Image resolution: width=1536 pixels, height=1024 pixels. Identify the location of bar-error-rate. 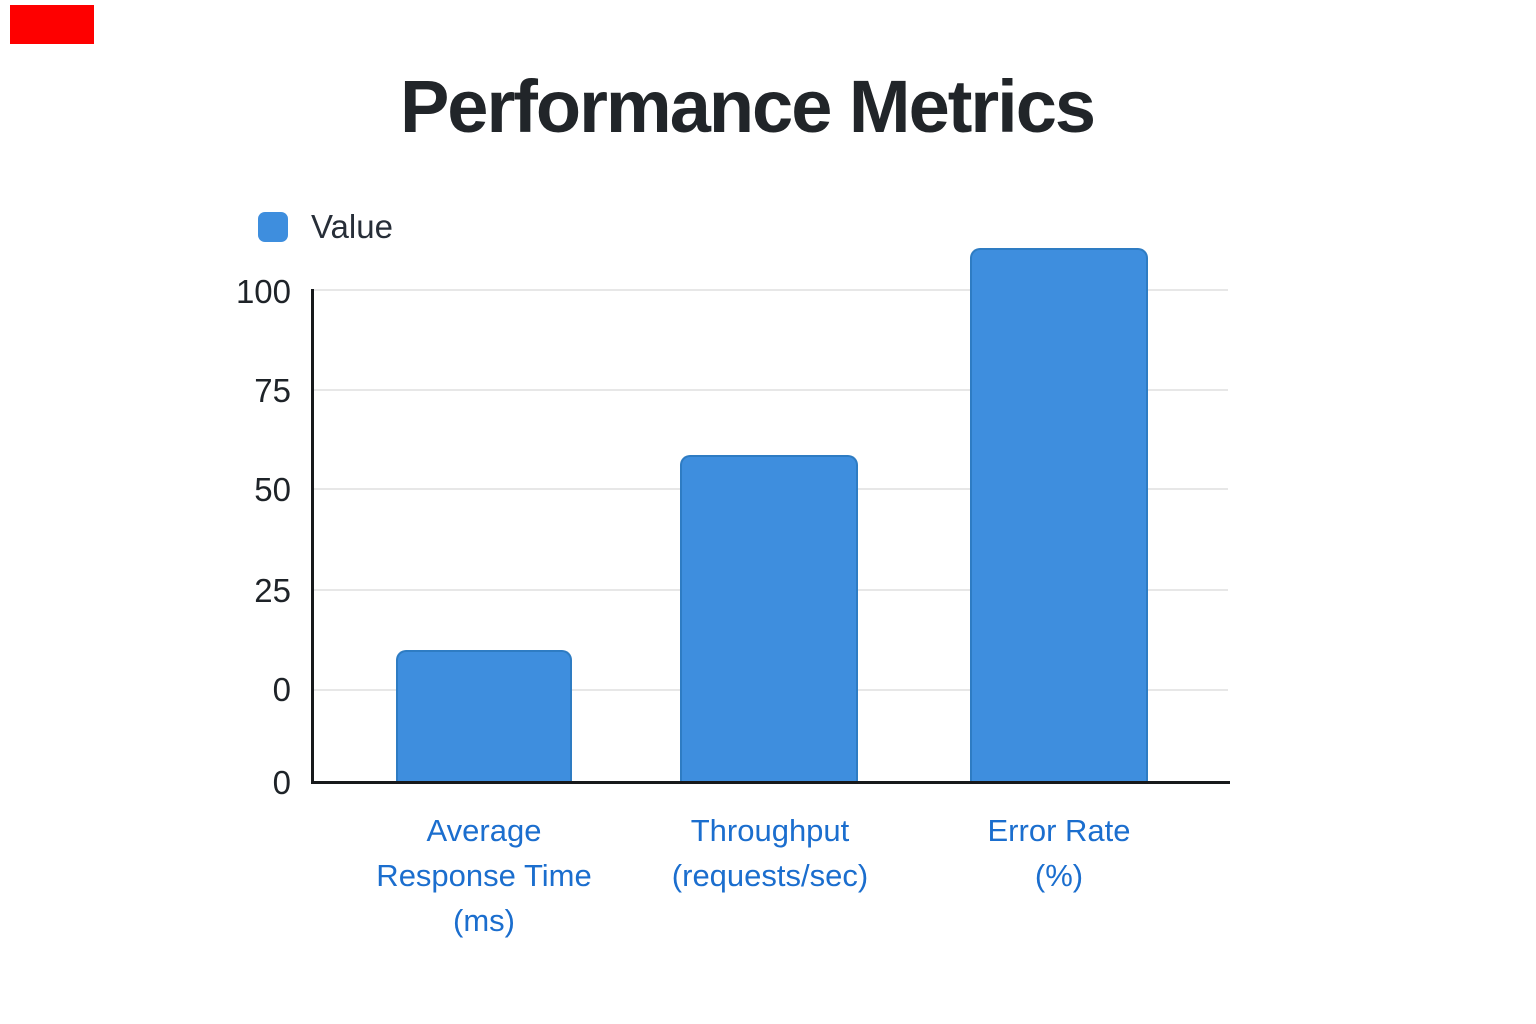
(1059, 514).